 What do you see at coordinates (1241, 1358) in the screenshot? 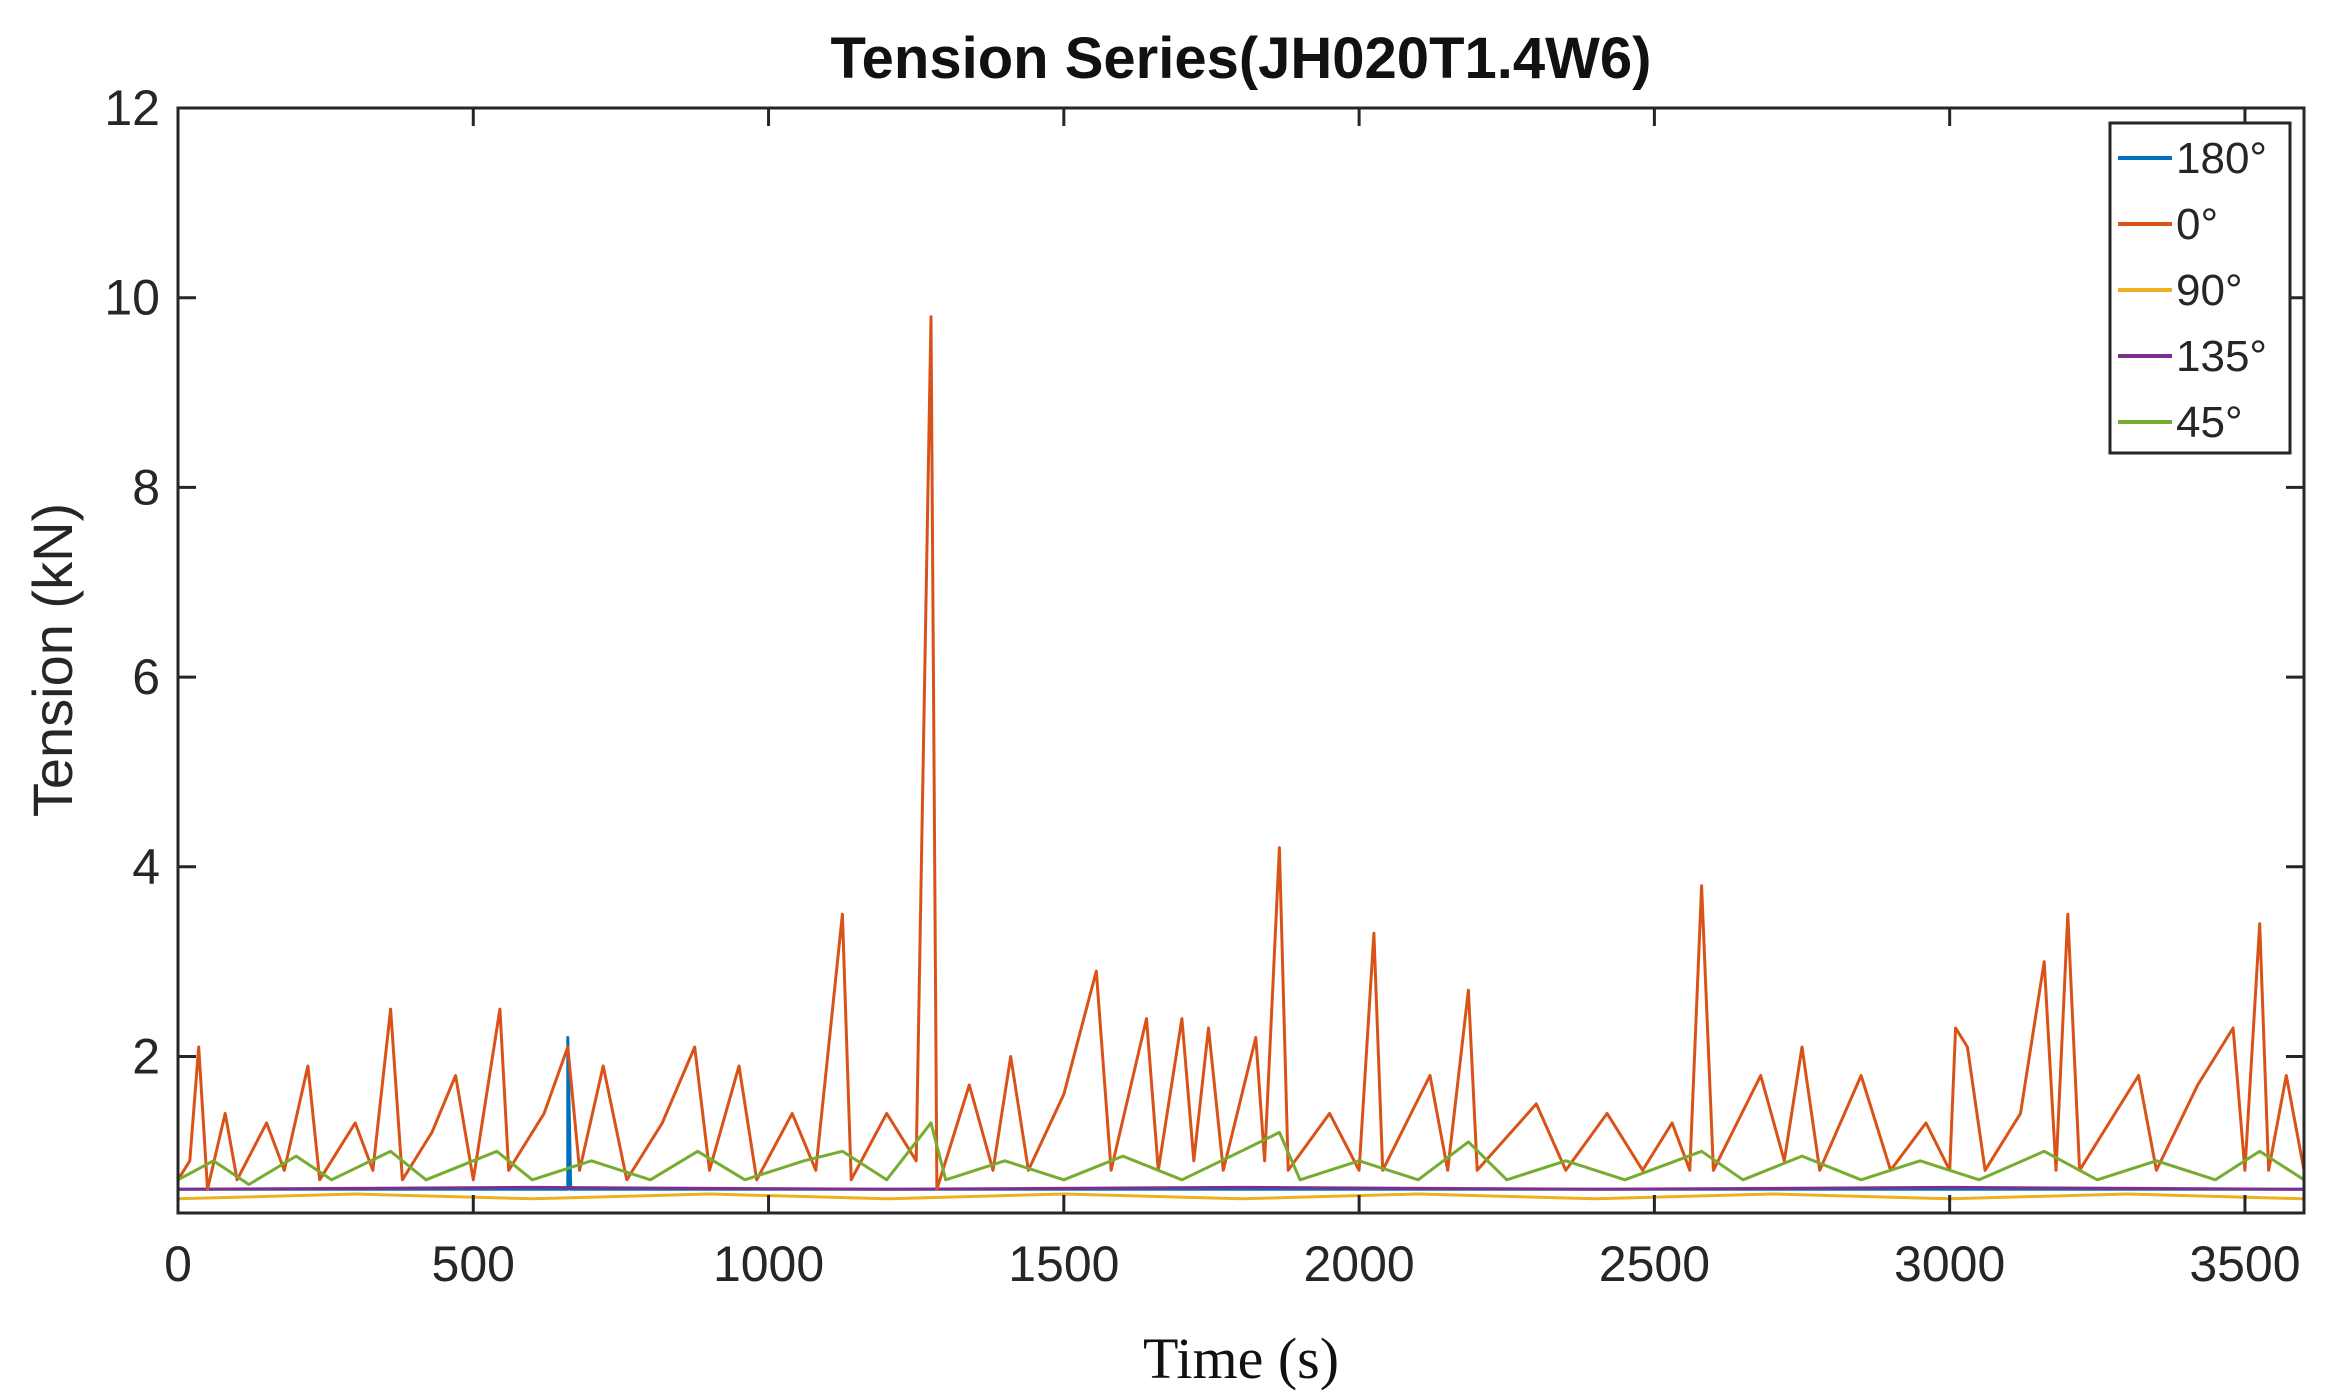
I see `x-axis-label: Time (s)` at bounding box center [1241, 1358].